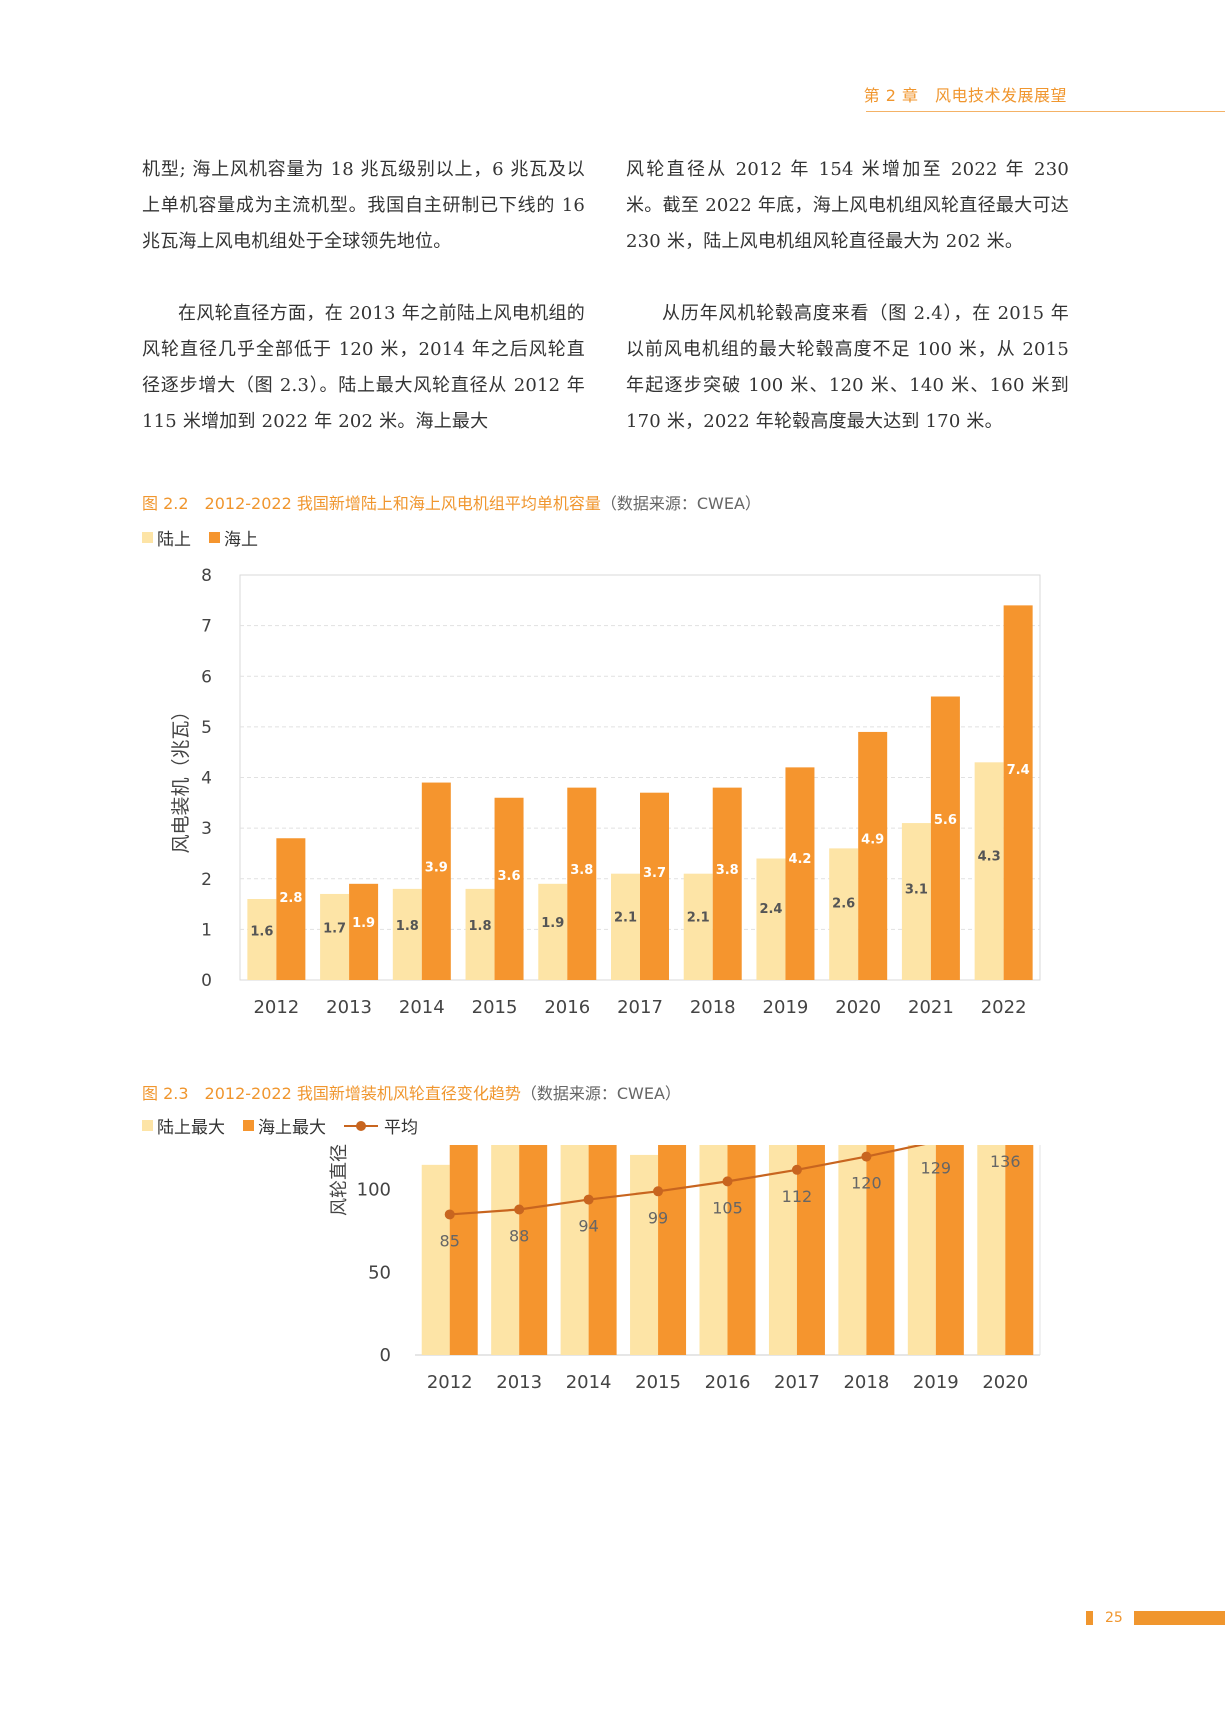 The height and width of the screenshot is (1718, 1225). I want to click on data-label-onshore: 1.9, so click(552, 923).